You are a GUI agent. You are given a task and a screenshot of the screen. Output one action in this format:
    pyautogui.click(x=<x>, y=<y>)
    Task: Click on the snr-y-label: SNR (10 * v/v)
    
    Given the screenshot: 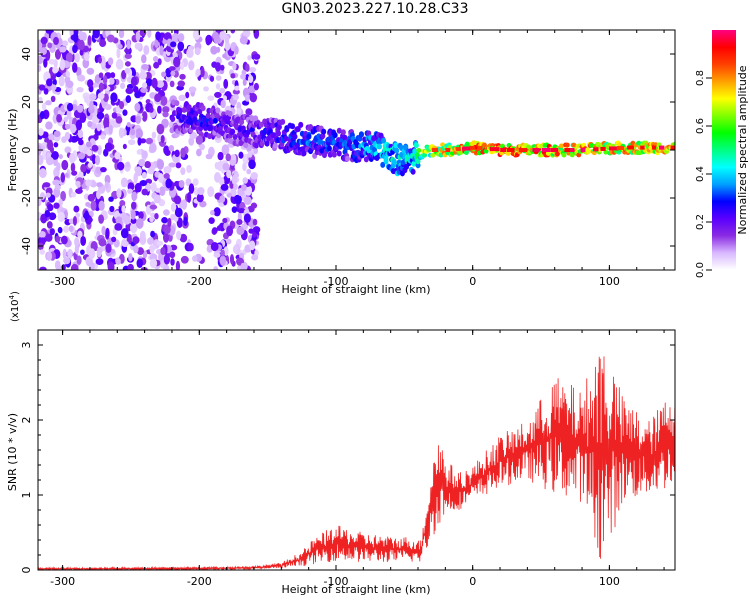 What is the action you would take?
    pyautogui.click(x=12, y=452)
    